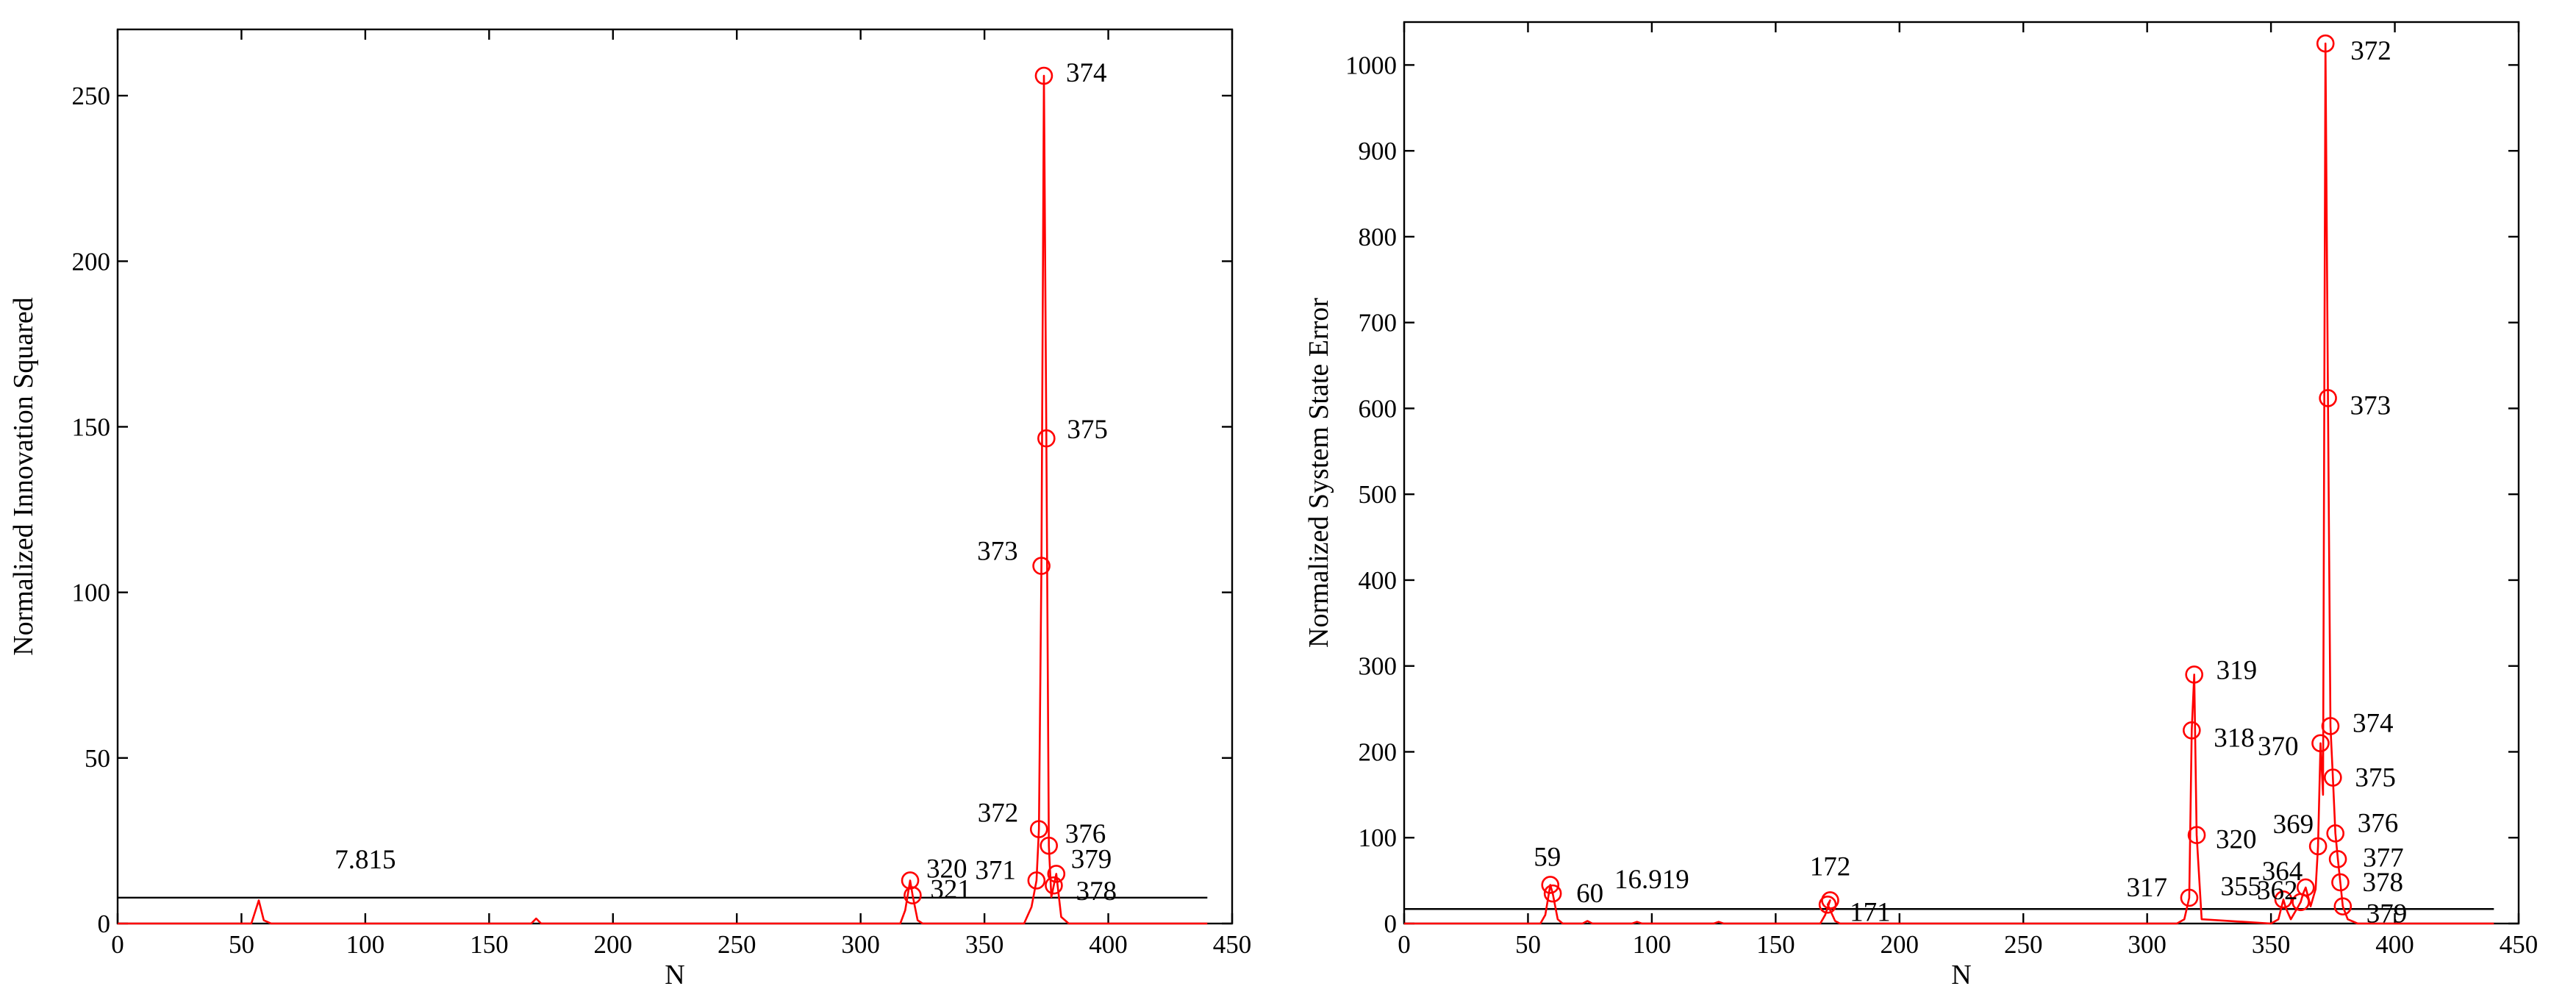 The width and height of the screenshot is (2576, 1000). What do you see at coordinates (1589, 894) in the screenshot?
I see `peak-label: 60` at bounding box center [1589, 894].